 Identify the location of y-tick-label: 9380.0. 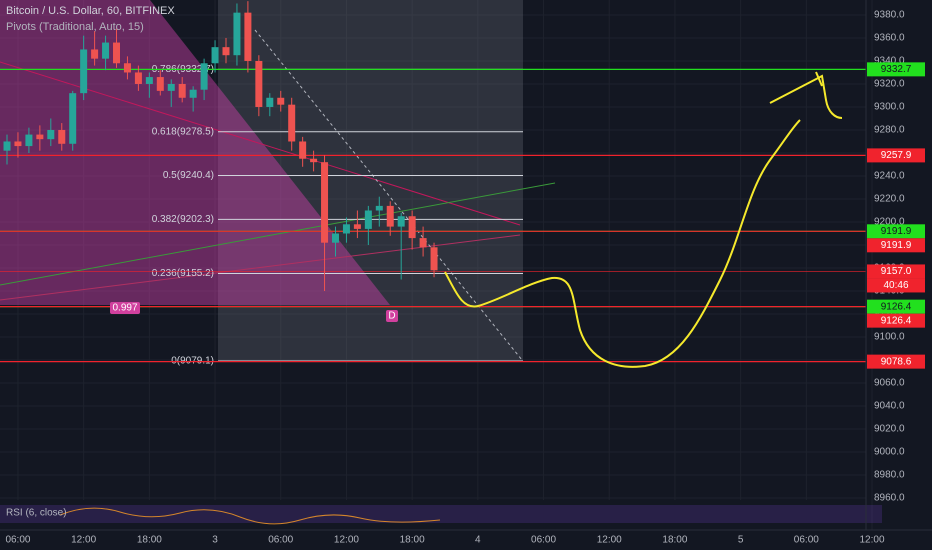
(889, 15).